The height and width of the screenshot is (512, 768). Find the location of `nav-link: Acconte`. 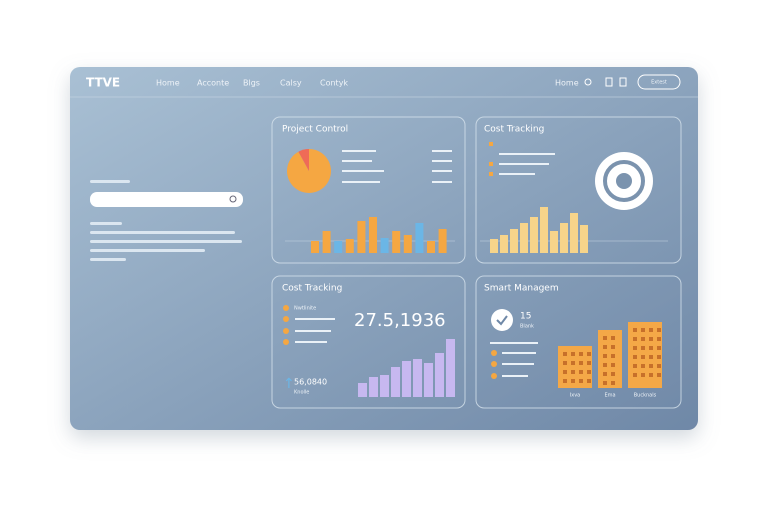

nav-link: Acconte is located at coordinates (213, 83).